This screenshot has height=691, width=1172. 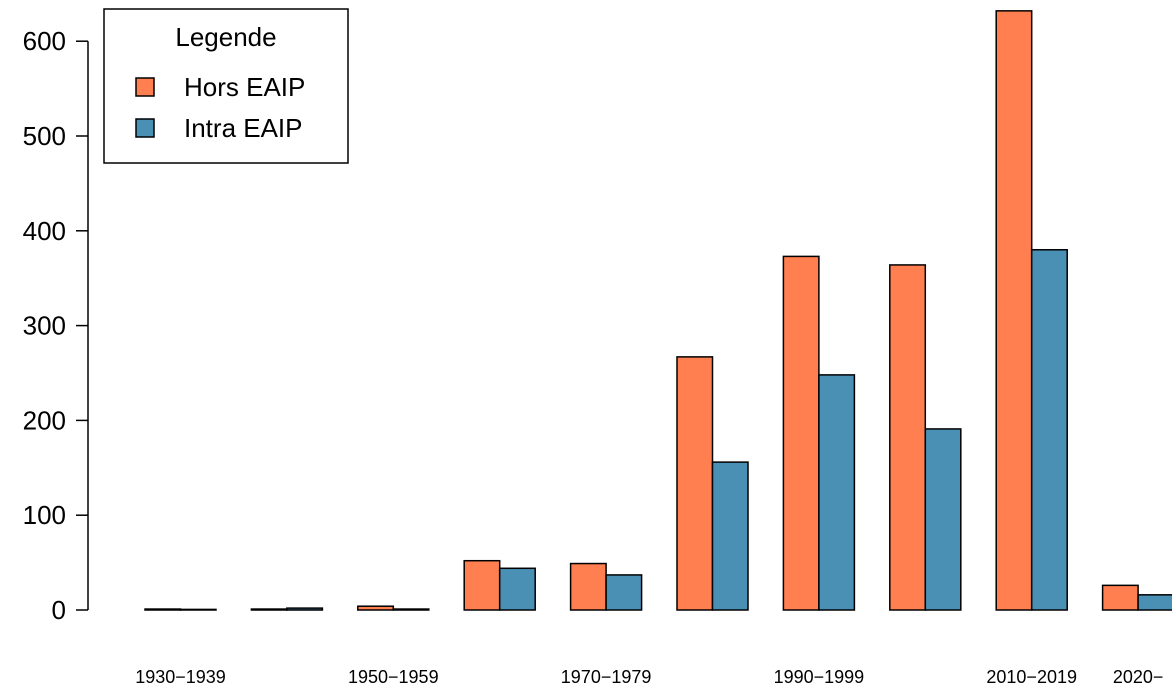 I want to click on legend: Legende Hors EAIP Intra EAIP, so click(x=226, y=86).